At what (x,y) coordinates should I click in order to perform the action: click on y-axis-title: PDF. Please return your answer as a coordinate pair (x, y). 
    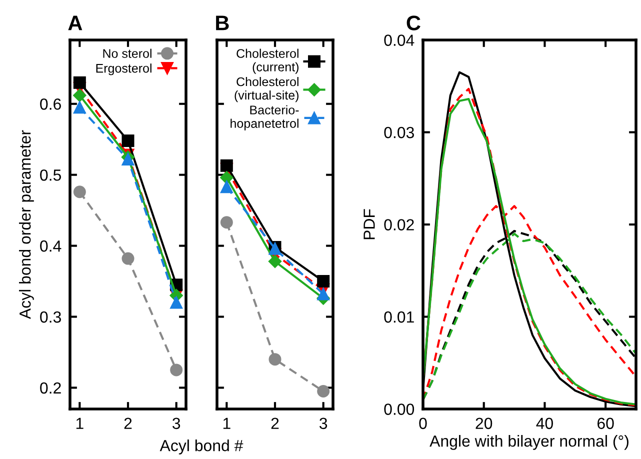
    Looking at the image, I should click on (369, 224).